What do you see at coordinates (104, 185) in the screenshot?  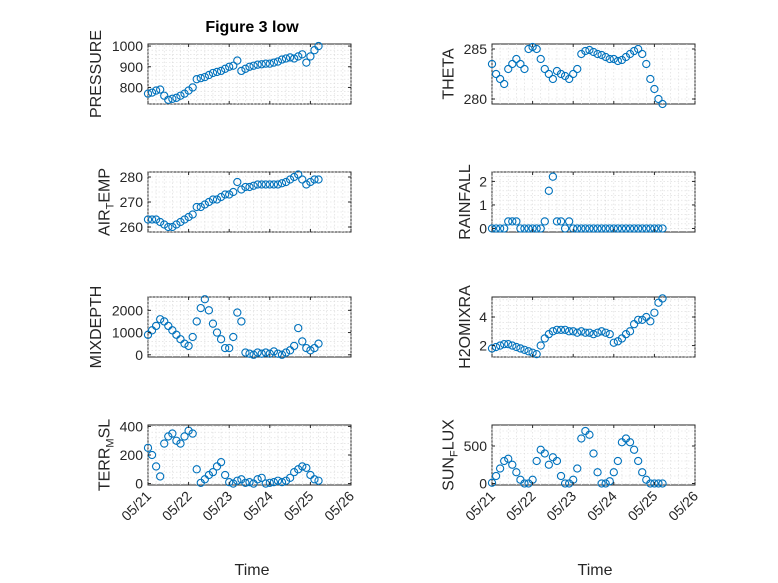 I see `y-axis-label-tail: EMP` at bounding box center [104, 185].